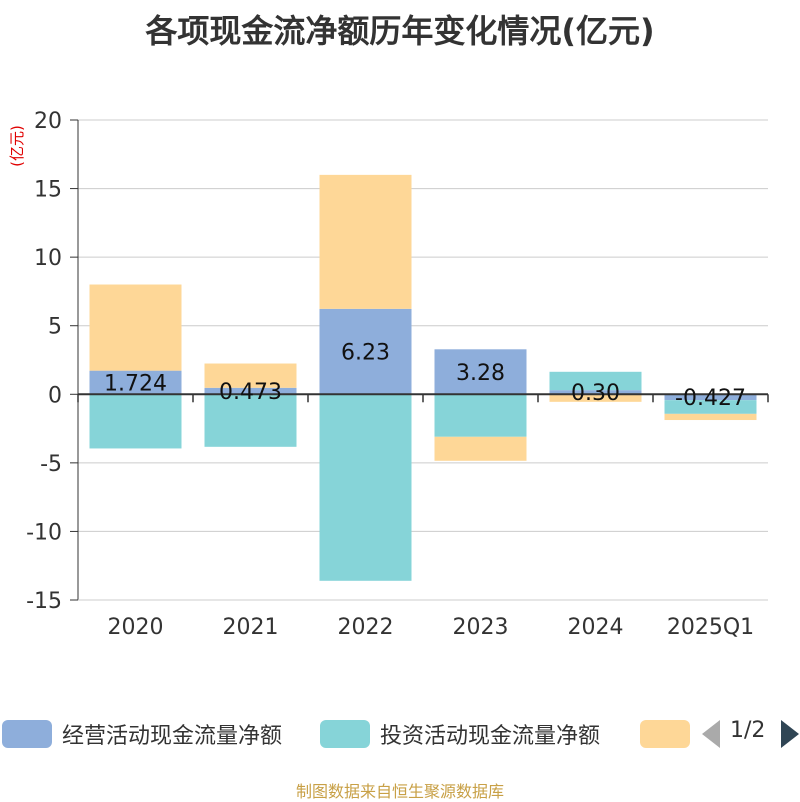 Image resolution: width=800 pixels, height=802 pixels. I want to click on bar-investing-2020, so click(135, 421).